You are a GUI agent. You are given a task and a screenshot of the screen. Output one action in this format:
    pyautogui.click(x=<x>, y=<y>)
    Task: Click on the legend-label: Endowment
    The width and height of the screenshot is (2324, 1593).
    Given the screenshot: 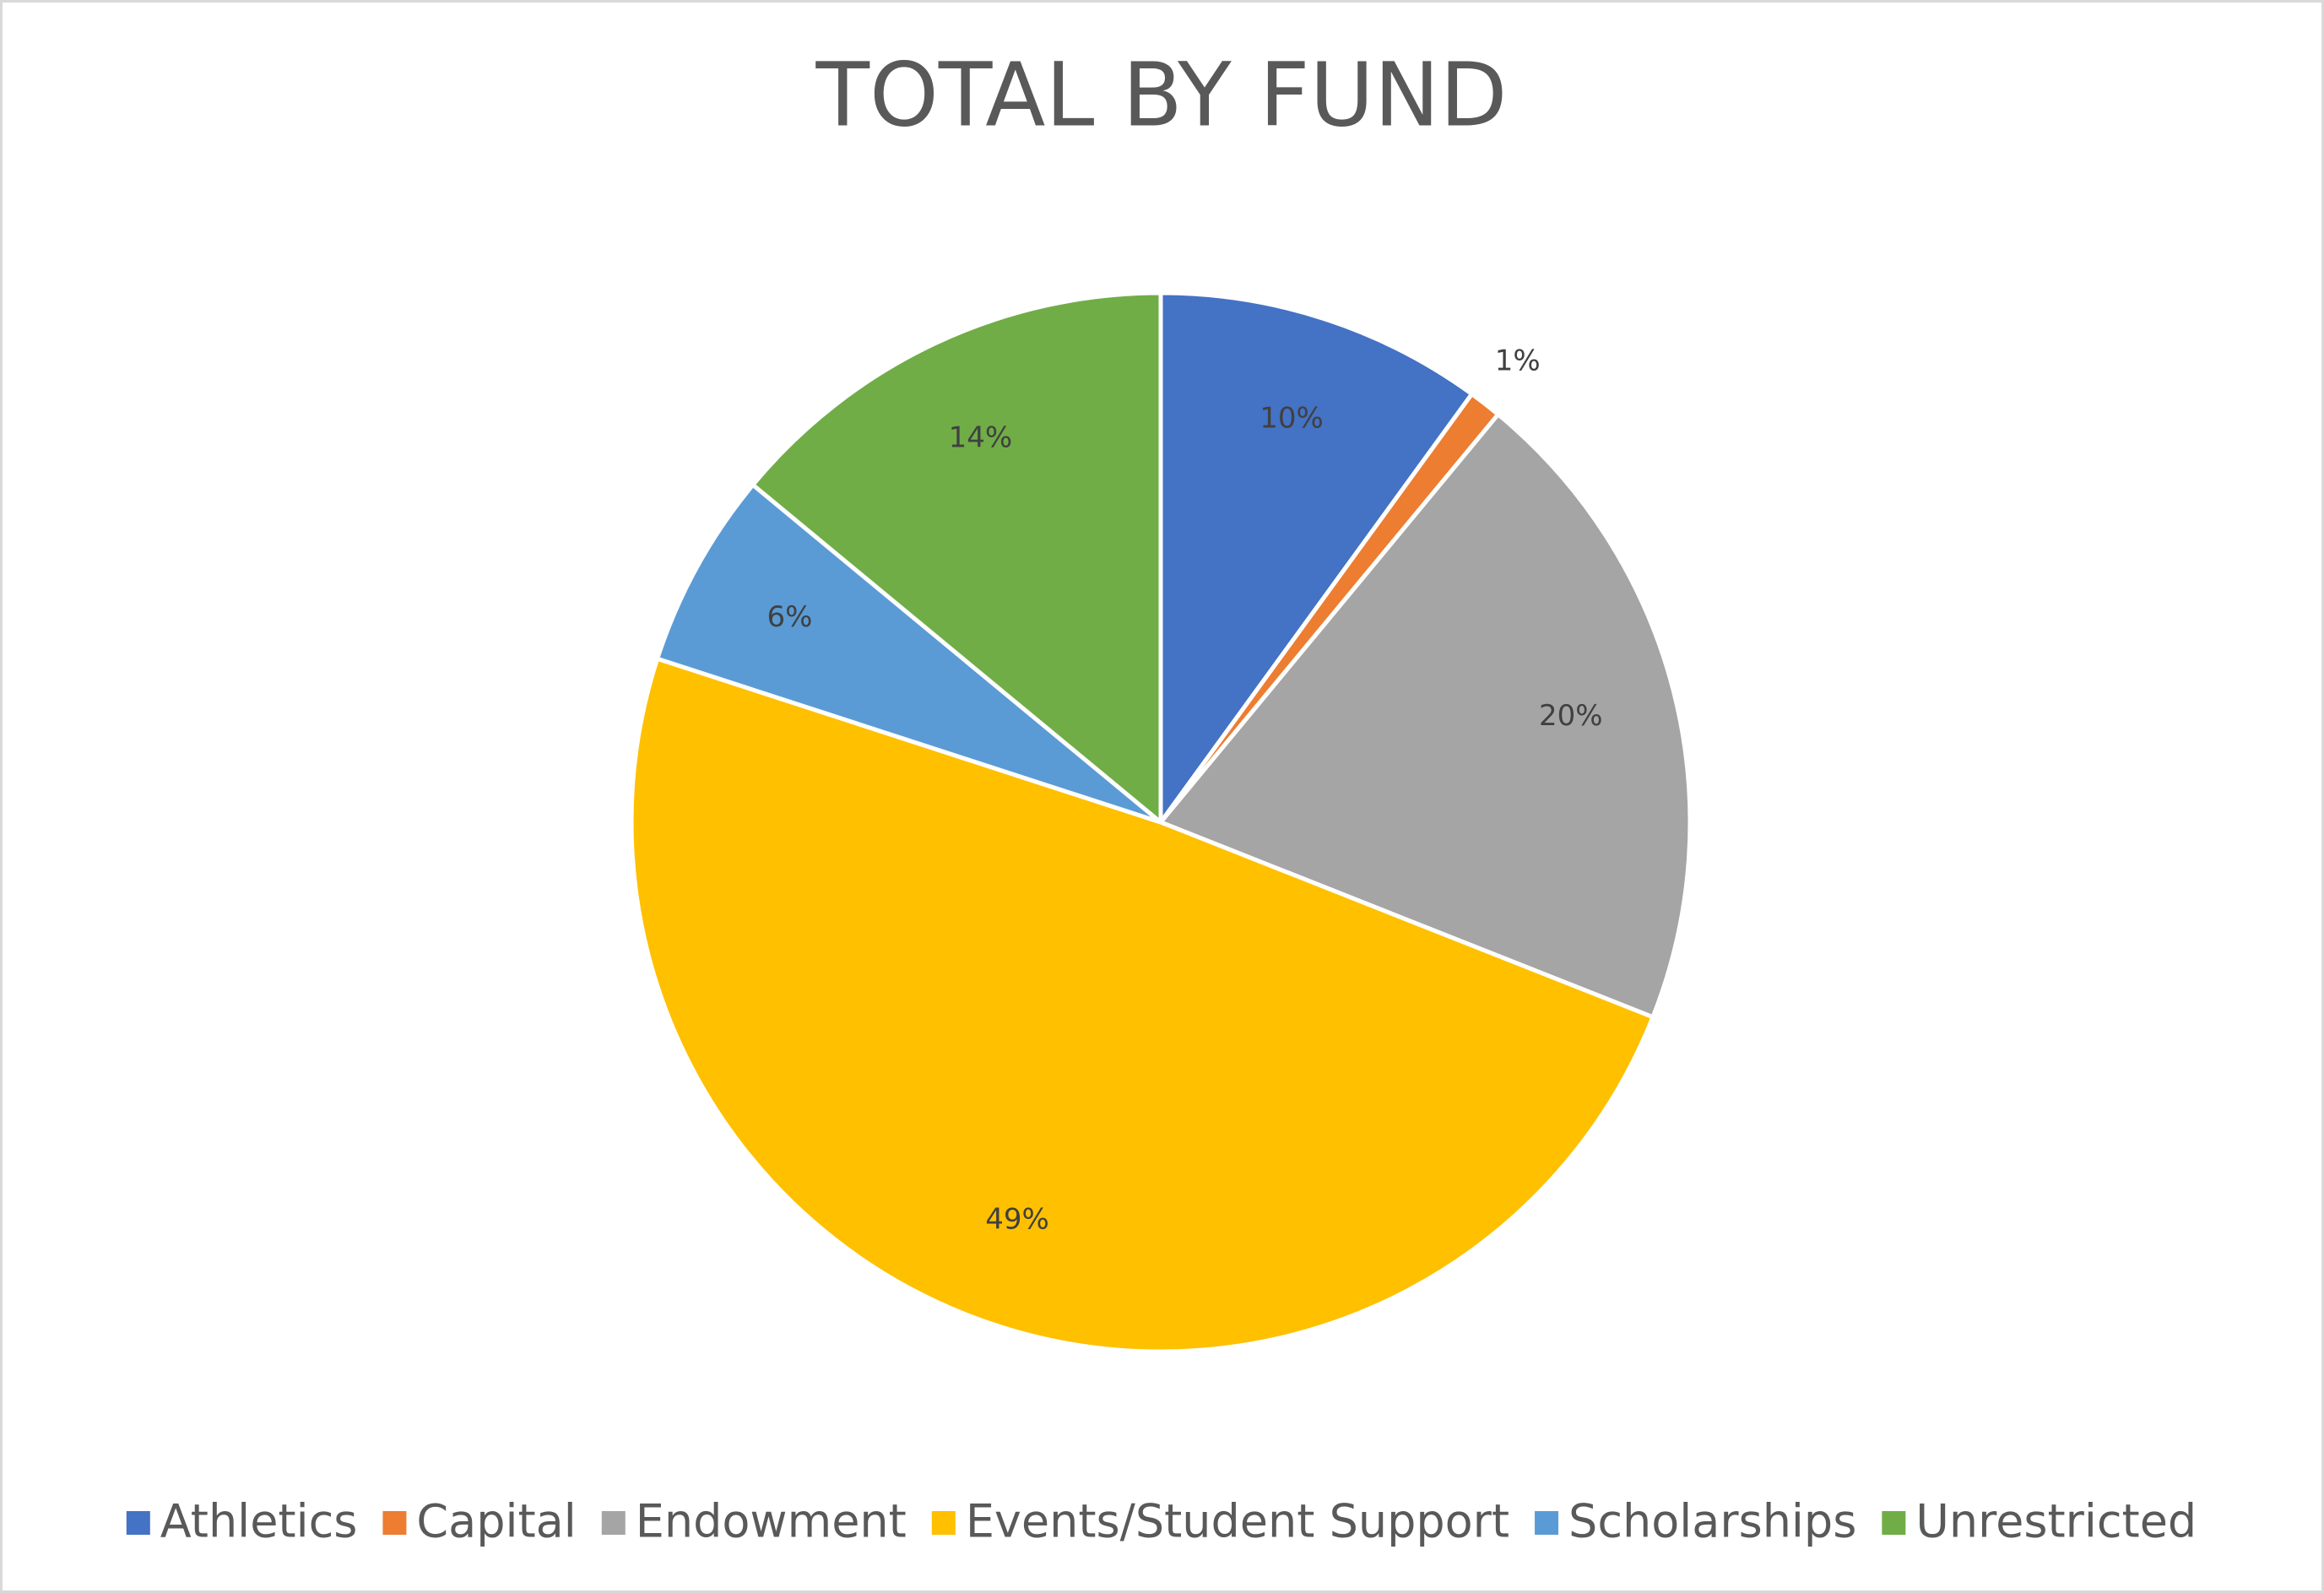 What is the action you would take?
    pyautogui.click(x=771, y=1521)
    